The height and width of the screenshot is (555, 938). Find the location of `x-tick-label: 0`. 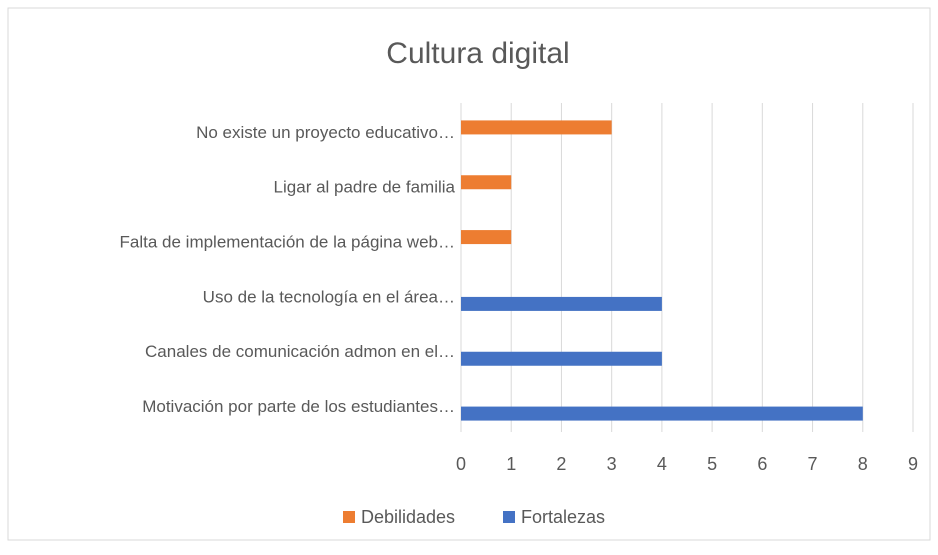

x-tick-label: 0 is located at coordinates (461, 464).